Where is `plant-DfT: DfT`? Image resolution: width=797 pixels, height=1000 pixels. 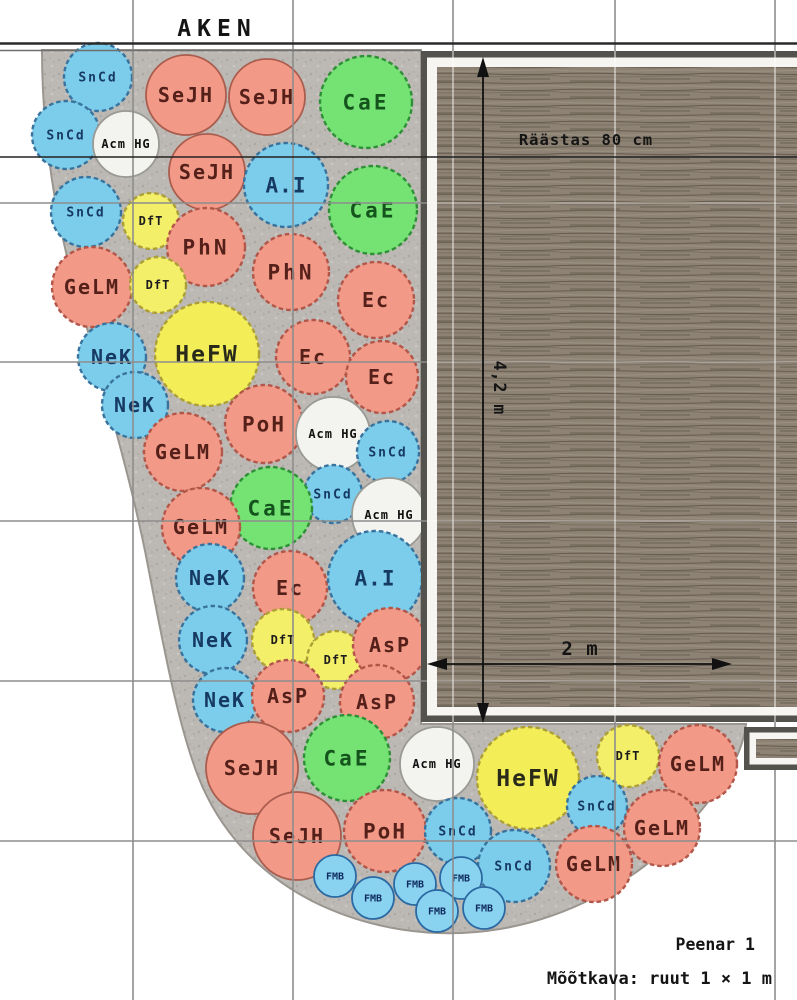 plant-DfT: DfT is located at coordinates (336, 660).